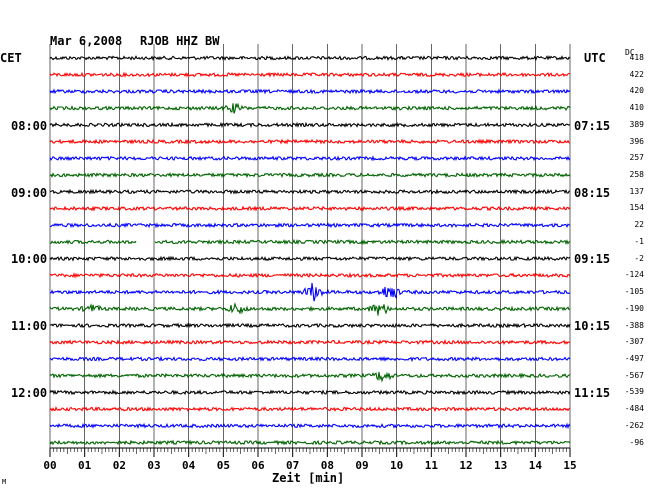 Image resolution: width=650 pixels, height=494 pixels. I want to click on dc-value-label: -497, so click(634, 358).